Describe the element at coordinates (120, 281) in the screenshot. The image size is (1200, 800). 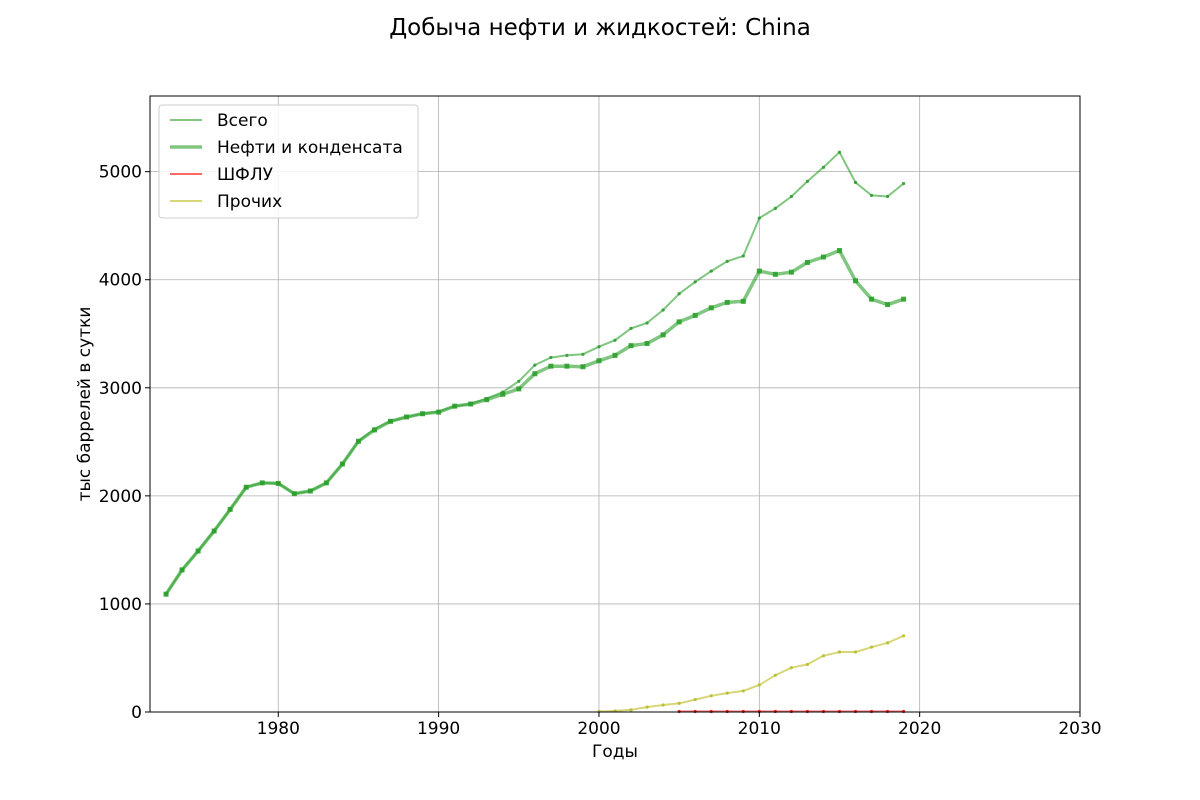
I see `y-tick-label: 4000` at that location.